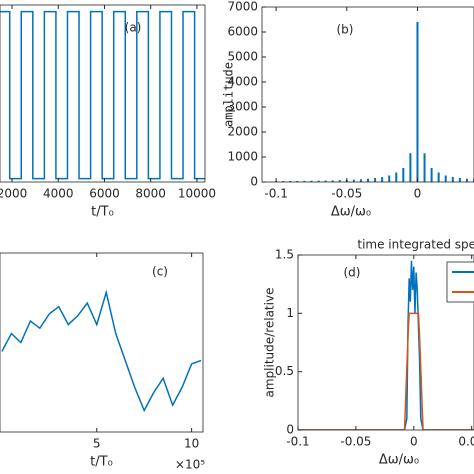 This screenshot has width=474, height=474. I want to click on y-tick-label: 0.5, so click(284, 371).